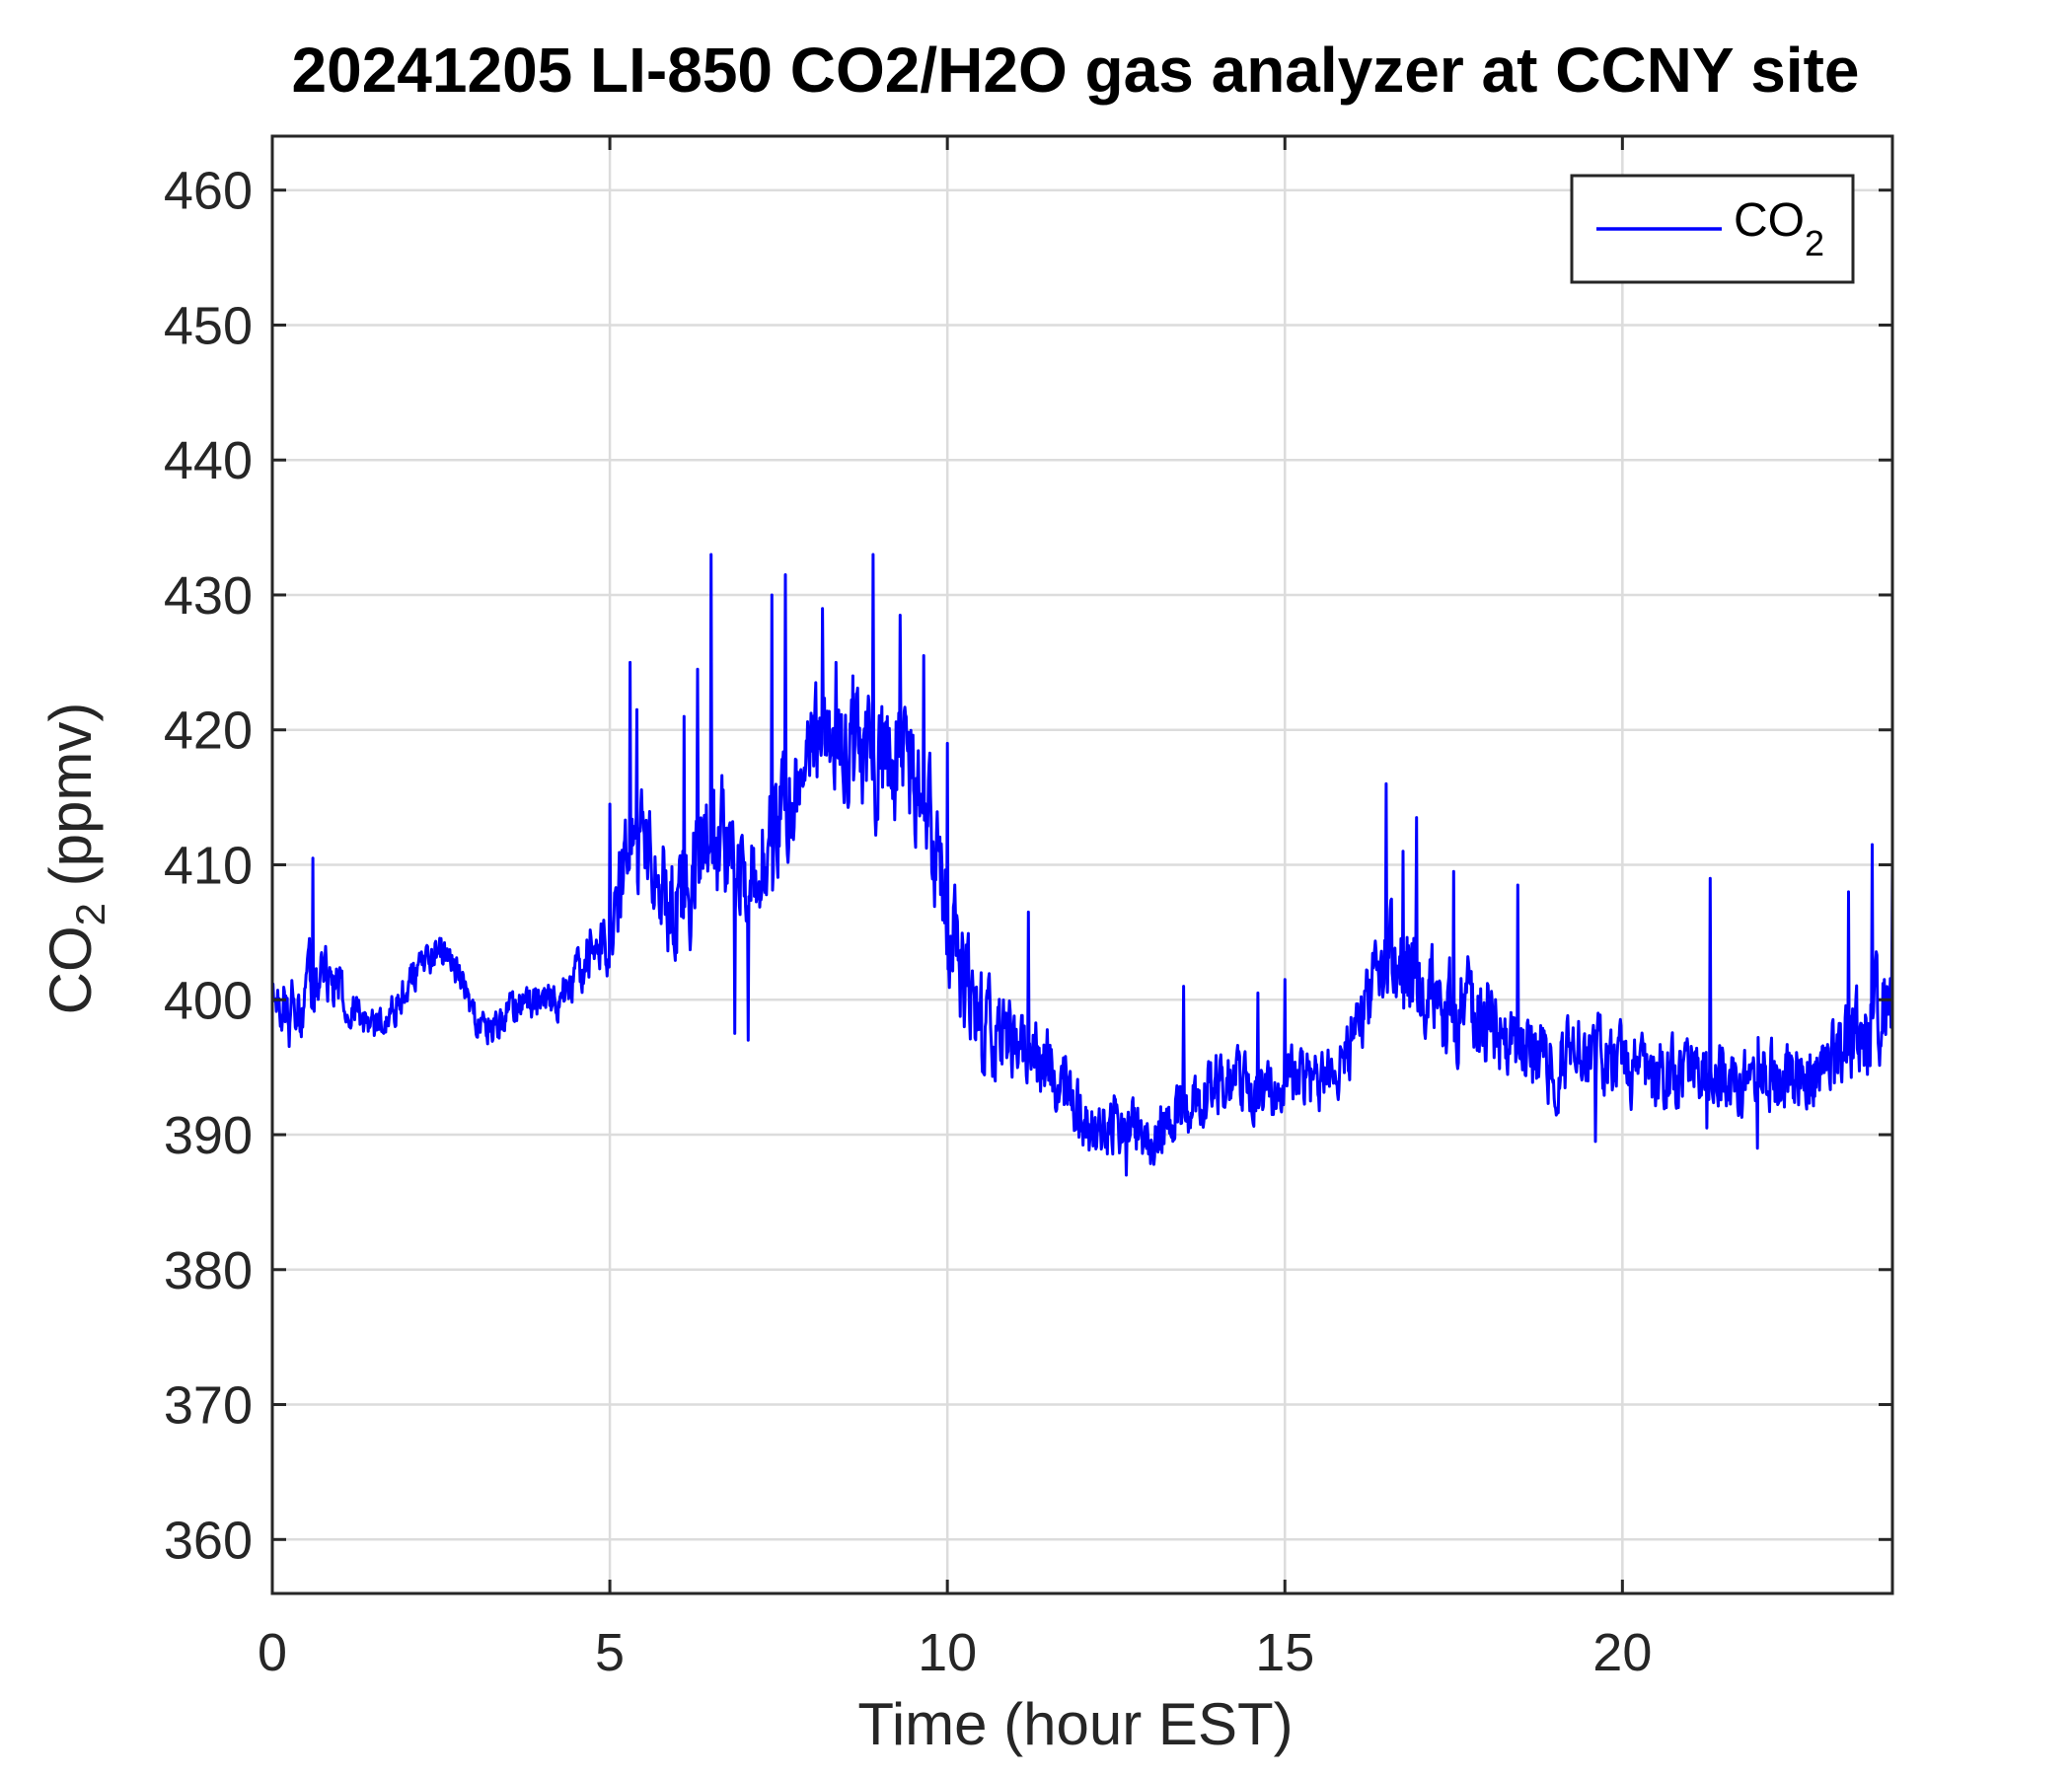 The image size is (2072, 1776). I want to click on y-axis-label-units: (ppmv), so click(71, 803).